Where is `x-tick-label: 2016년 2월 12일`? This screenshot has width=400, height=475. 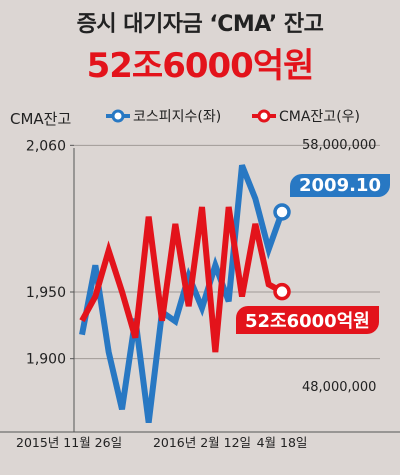
x-tick-label: 2016년 2월 12일 is located at coordinates (202, 442).